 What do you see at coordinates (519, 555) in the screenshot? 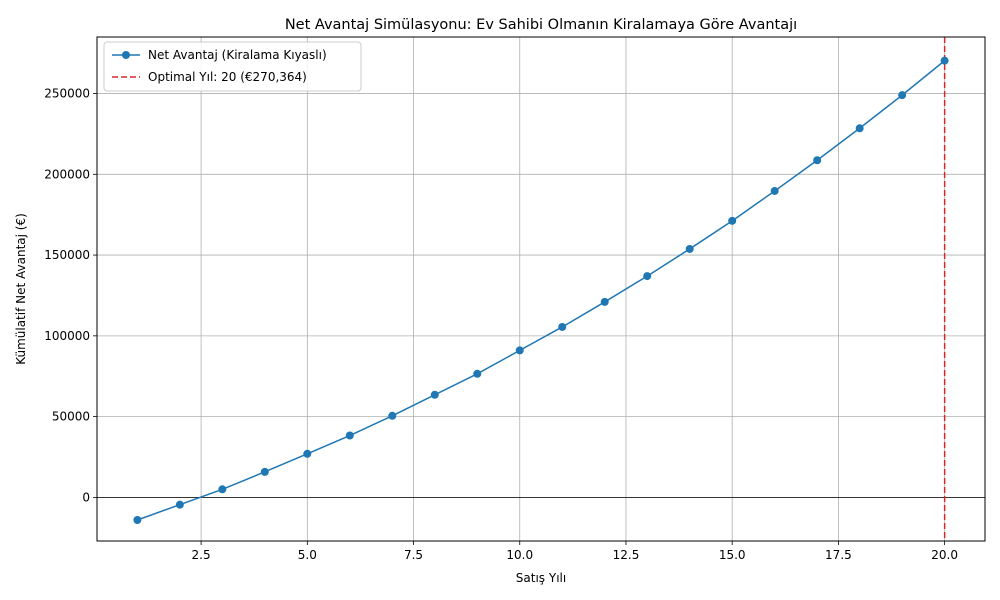
I see `x-tick-label: 10.0` at bounding box center [519, 555].